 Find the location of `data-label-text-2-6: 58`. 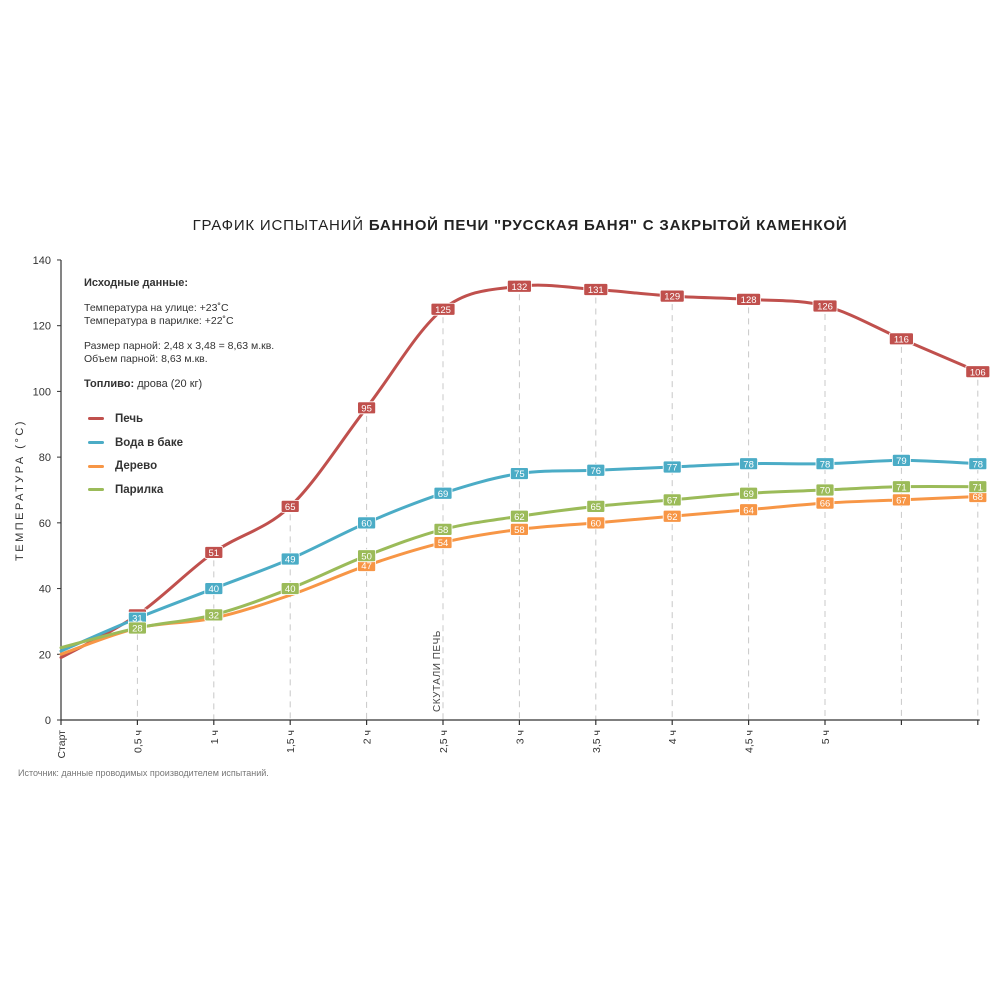

data-label-text-2-6: 58 is located at coordinates (519, 530).